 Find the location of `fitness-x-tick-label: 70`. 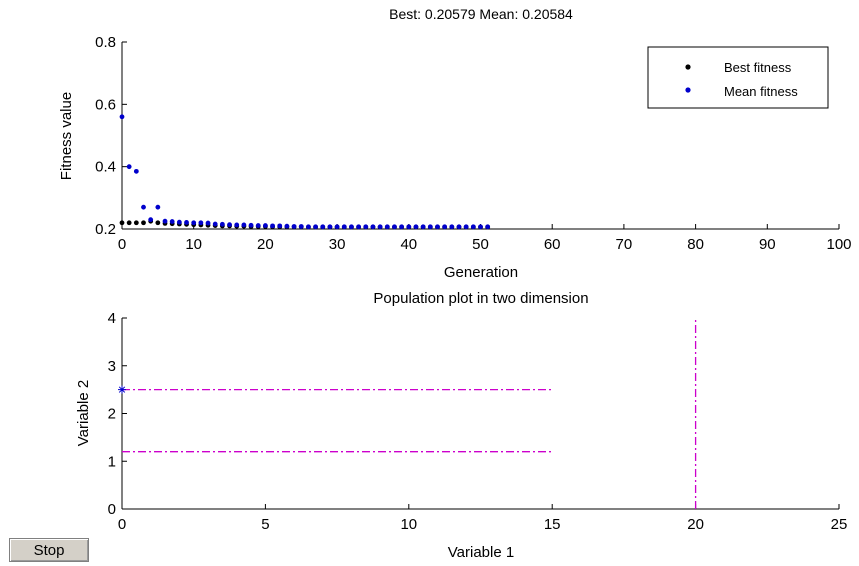

fitness-x-tick-label: 70 is located at coordinates (624, 244).